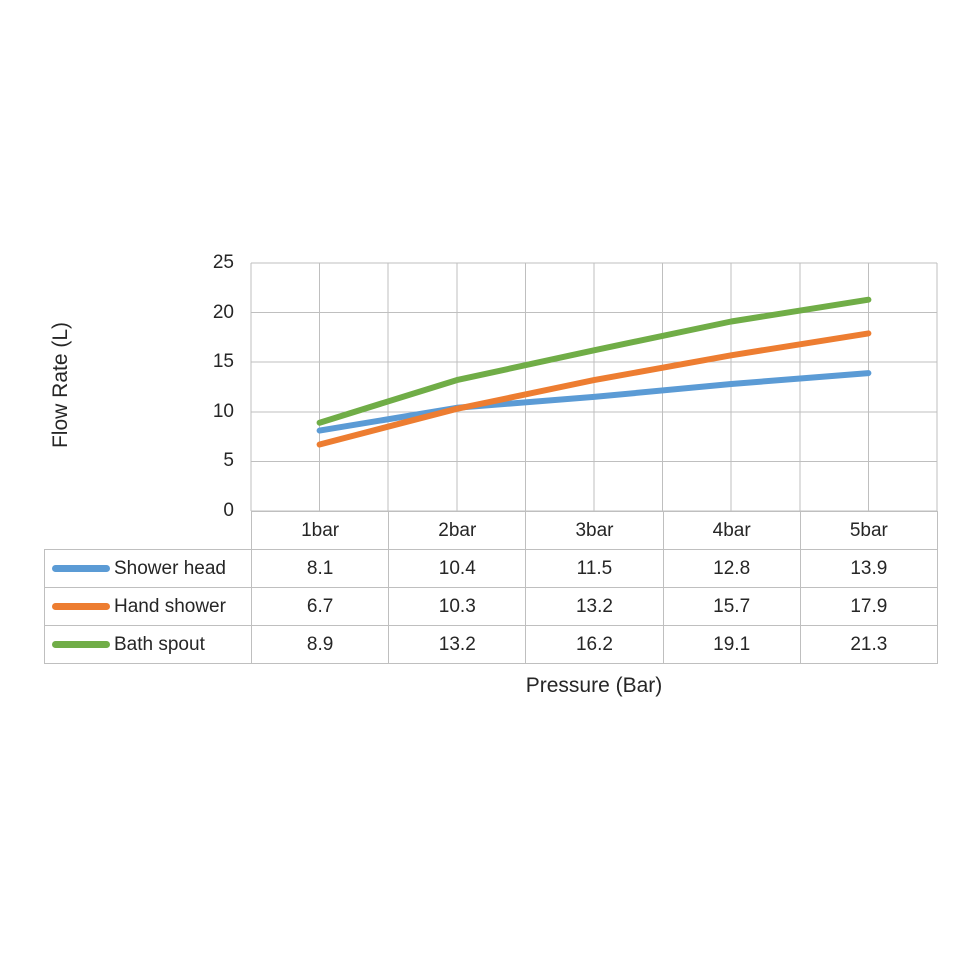 The height and width of the screenshot is (970, 970). Describe the element at coordinates (81, 606) in the screenshot. I see `series-color-swatch-hand-shower` at that location.